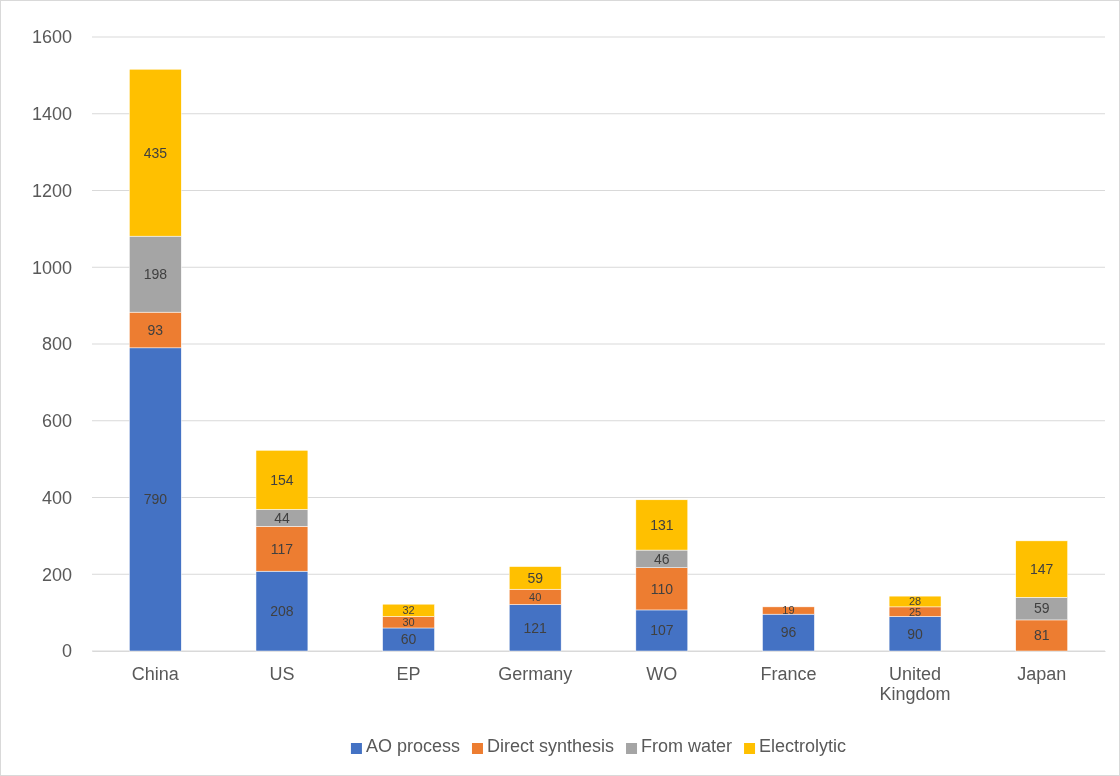 This screenshot has width=1120, height=776. I want to click on data-label: 96, so click(788, 632).